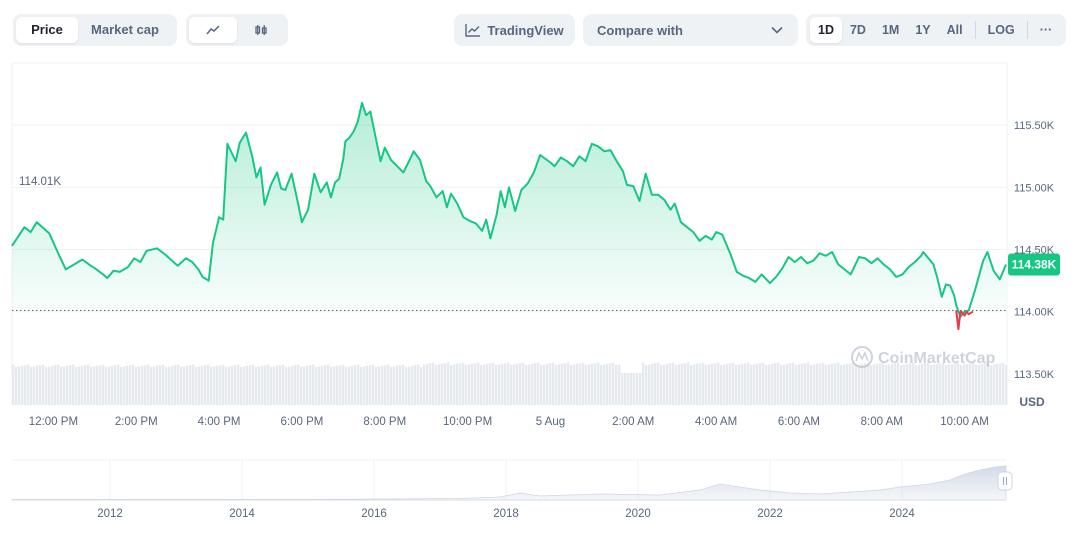 The image size is (1080, 534). What do you see at coordinates (882, 422) in the screenshot?
I see `x-tick-label: 8:00 AM` at bounding box center [882, 422].